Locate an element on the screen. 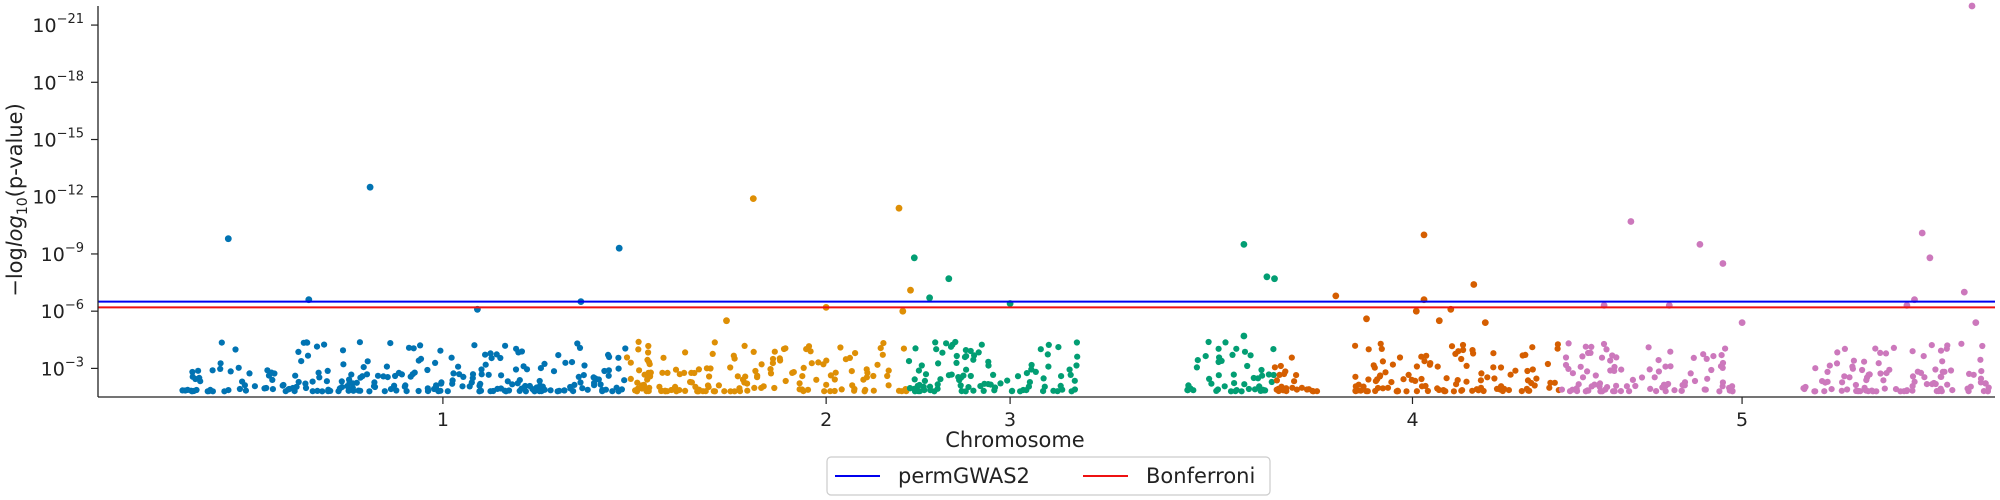 The image size is (2000, 500). y-tick-exponent: −21 is located at coordinates (70, 19).